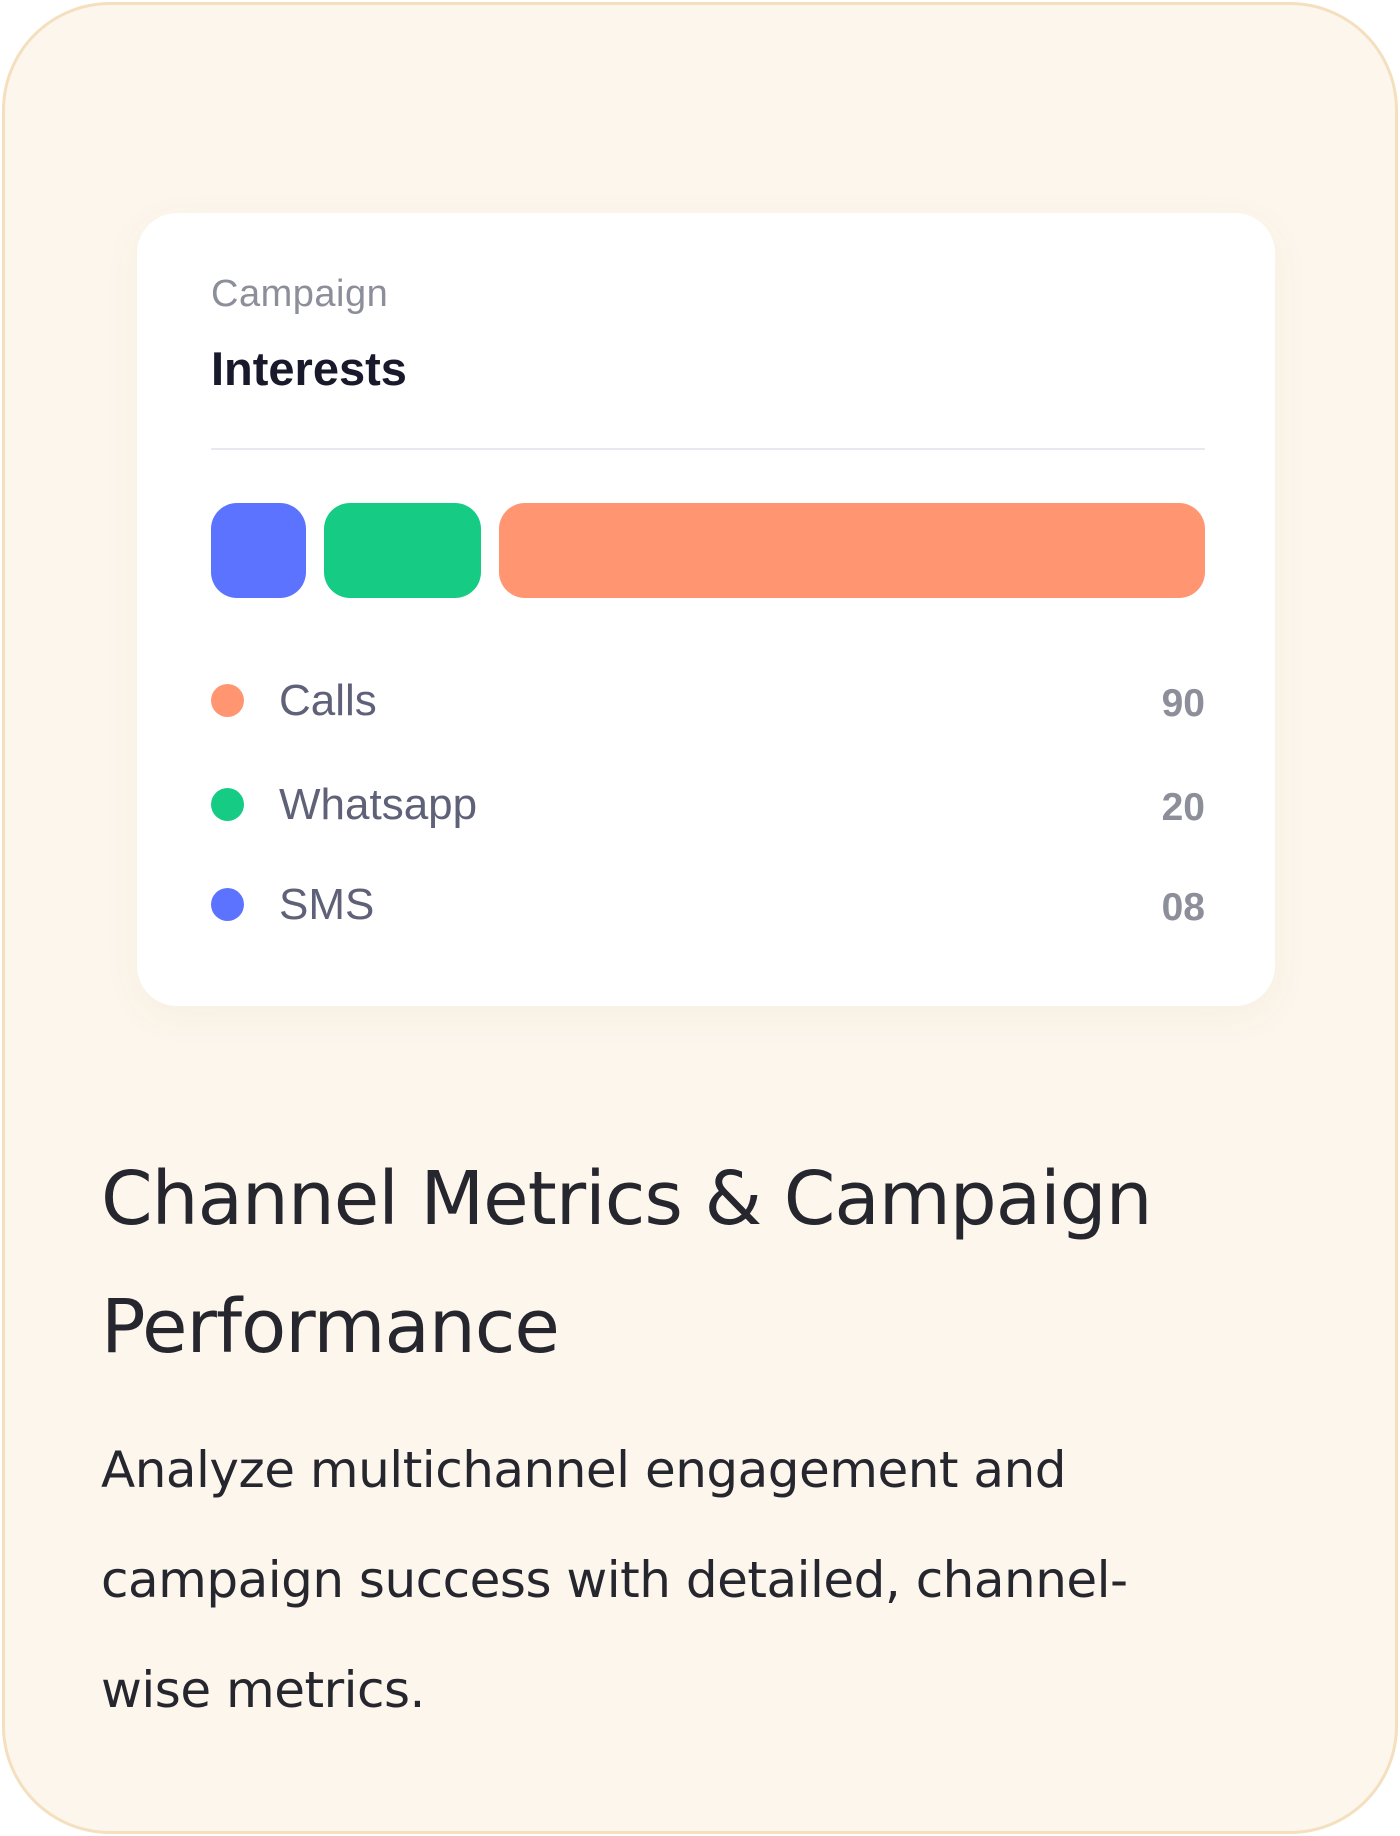 This screenshot has height=1836, width=1400. What do you see at coordinates (227, 804) in the screenshot?
I see `whatsapp-dot-icon` at bounding box center [227, 804].